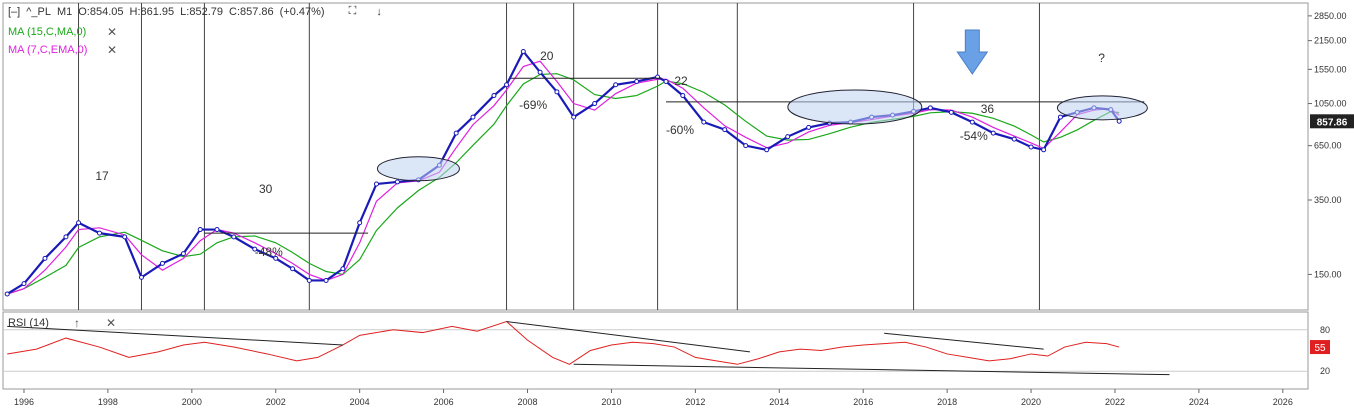 The width and height of the screenshot is (1354, 415). Describe the element at coordinates (14, 11) in the screenshot. I see `collapse-toggle: [–]` at that location.